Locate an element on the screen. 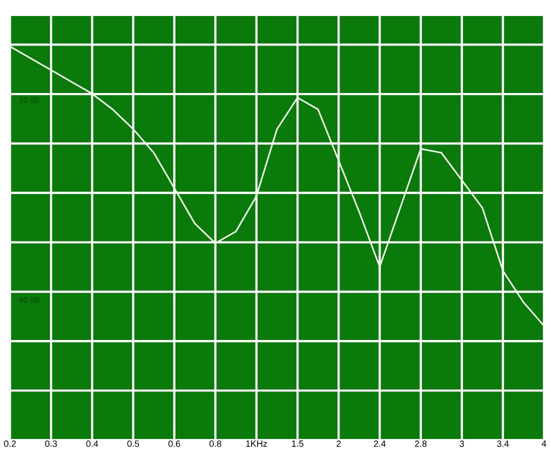 The width and height of the screenshot is (551, 464). x-tick-label: 1.5 is located at coordinates (298, 443).